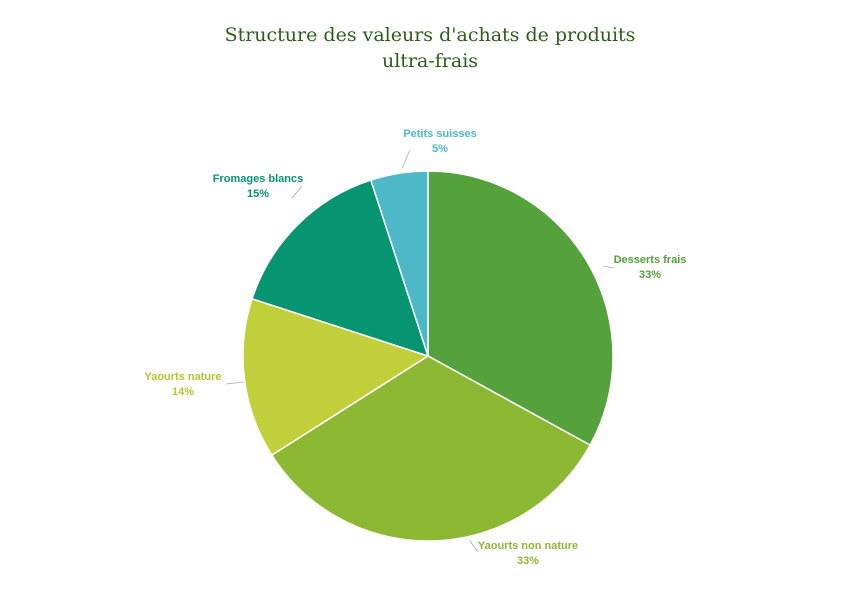 The height and width of the screenshot is (600, 860). What do you see at coordinates (431, 448) in the screenshot?
I see `pie-slice-yaourts-non-nature` at bounding box center [431, 448].